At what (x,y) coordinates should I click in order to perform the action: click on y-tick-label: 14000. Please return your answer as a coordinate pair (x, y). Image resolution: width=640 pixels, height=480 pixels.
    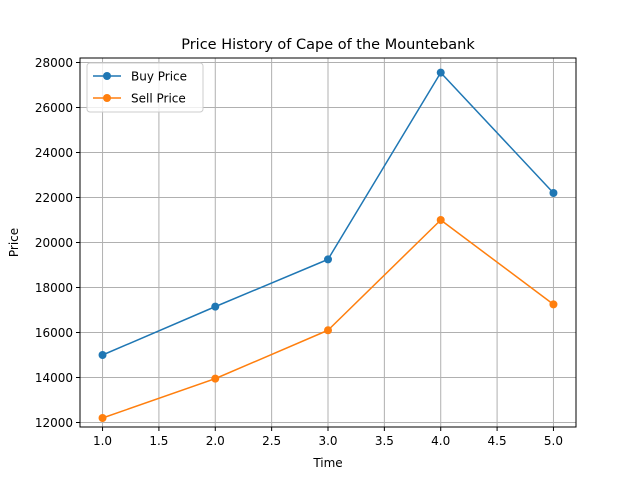
    Looking at the image, I should click on (54, 378).